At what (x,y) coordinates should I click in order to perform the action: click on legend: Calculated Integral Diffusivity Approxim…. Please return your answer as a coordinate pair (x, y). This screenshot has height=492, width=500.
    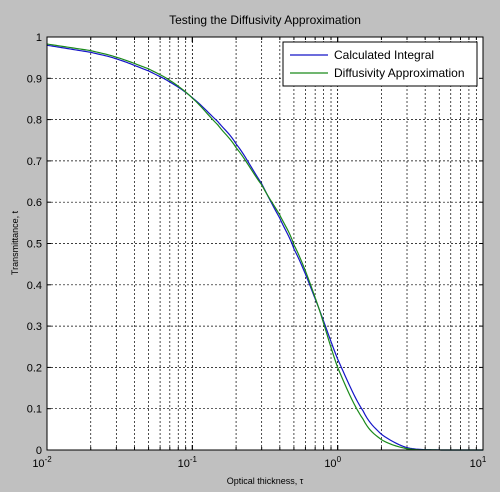
    Looking at the image, I should click on (380, 64).